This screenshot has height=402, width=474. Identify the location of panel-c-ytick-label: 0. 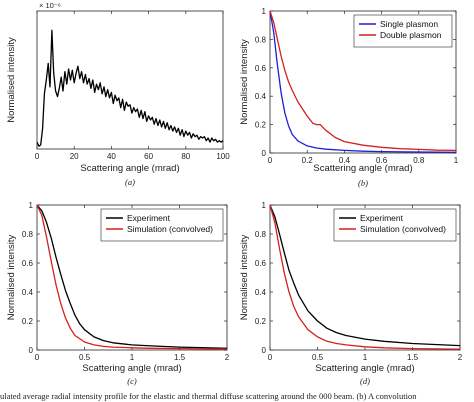
(31, 350).